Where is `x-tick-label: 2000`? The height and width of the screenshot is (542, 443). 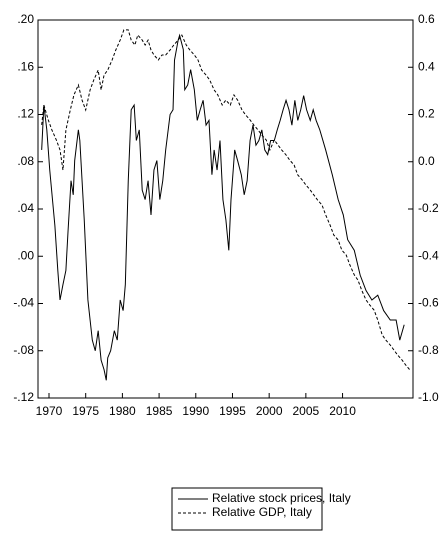 x-tick-label: 2000 is located at coordinates (269, 411).